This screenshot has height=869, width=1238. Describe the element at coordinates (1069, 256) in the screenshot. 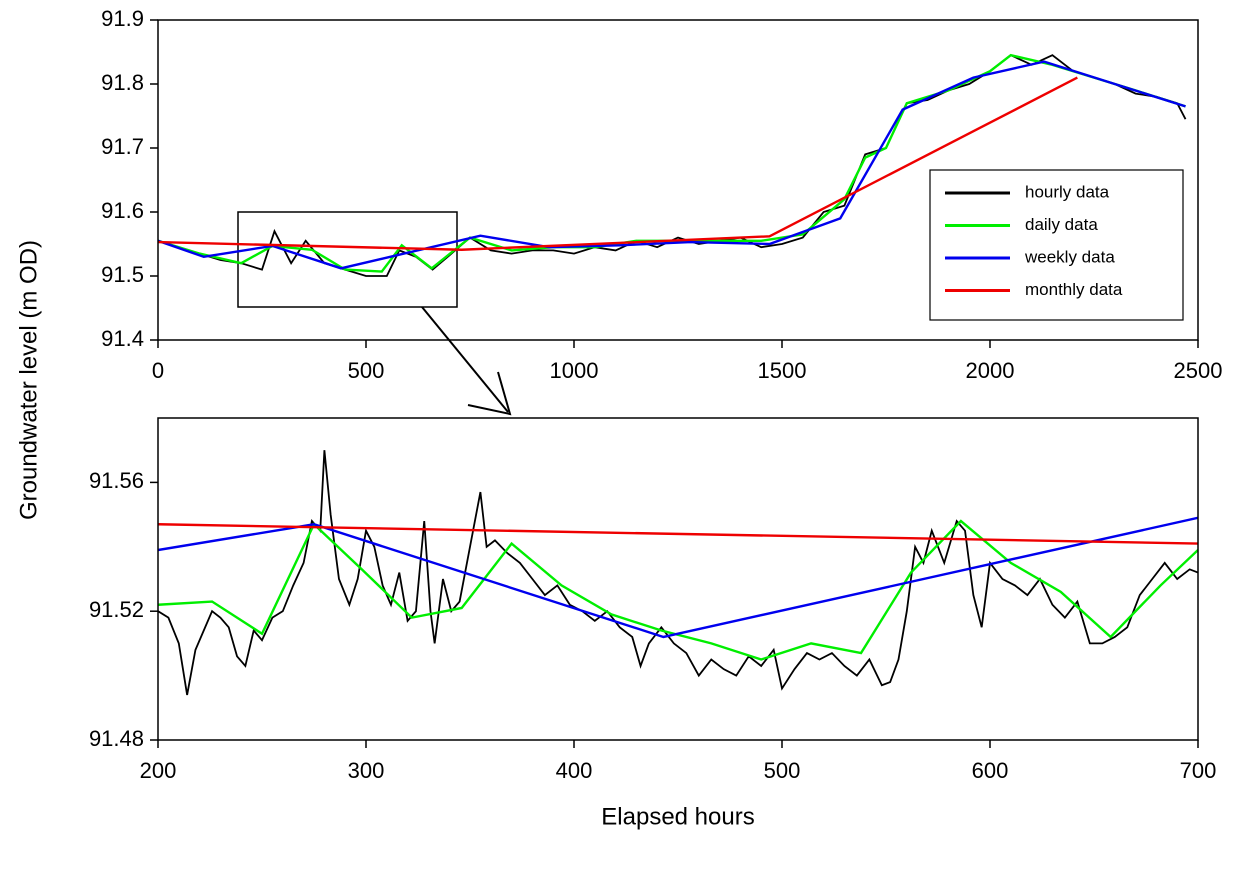

I see `legend-label: weekly data` at that location.